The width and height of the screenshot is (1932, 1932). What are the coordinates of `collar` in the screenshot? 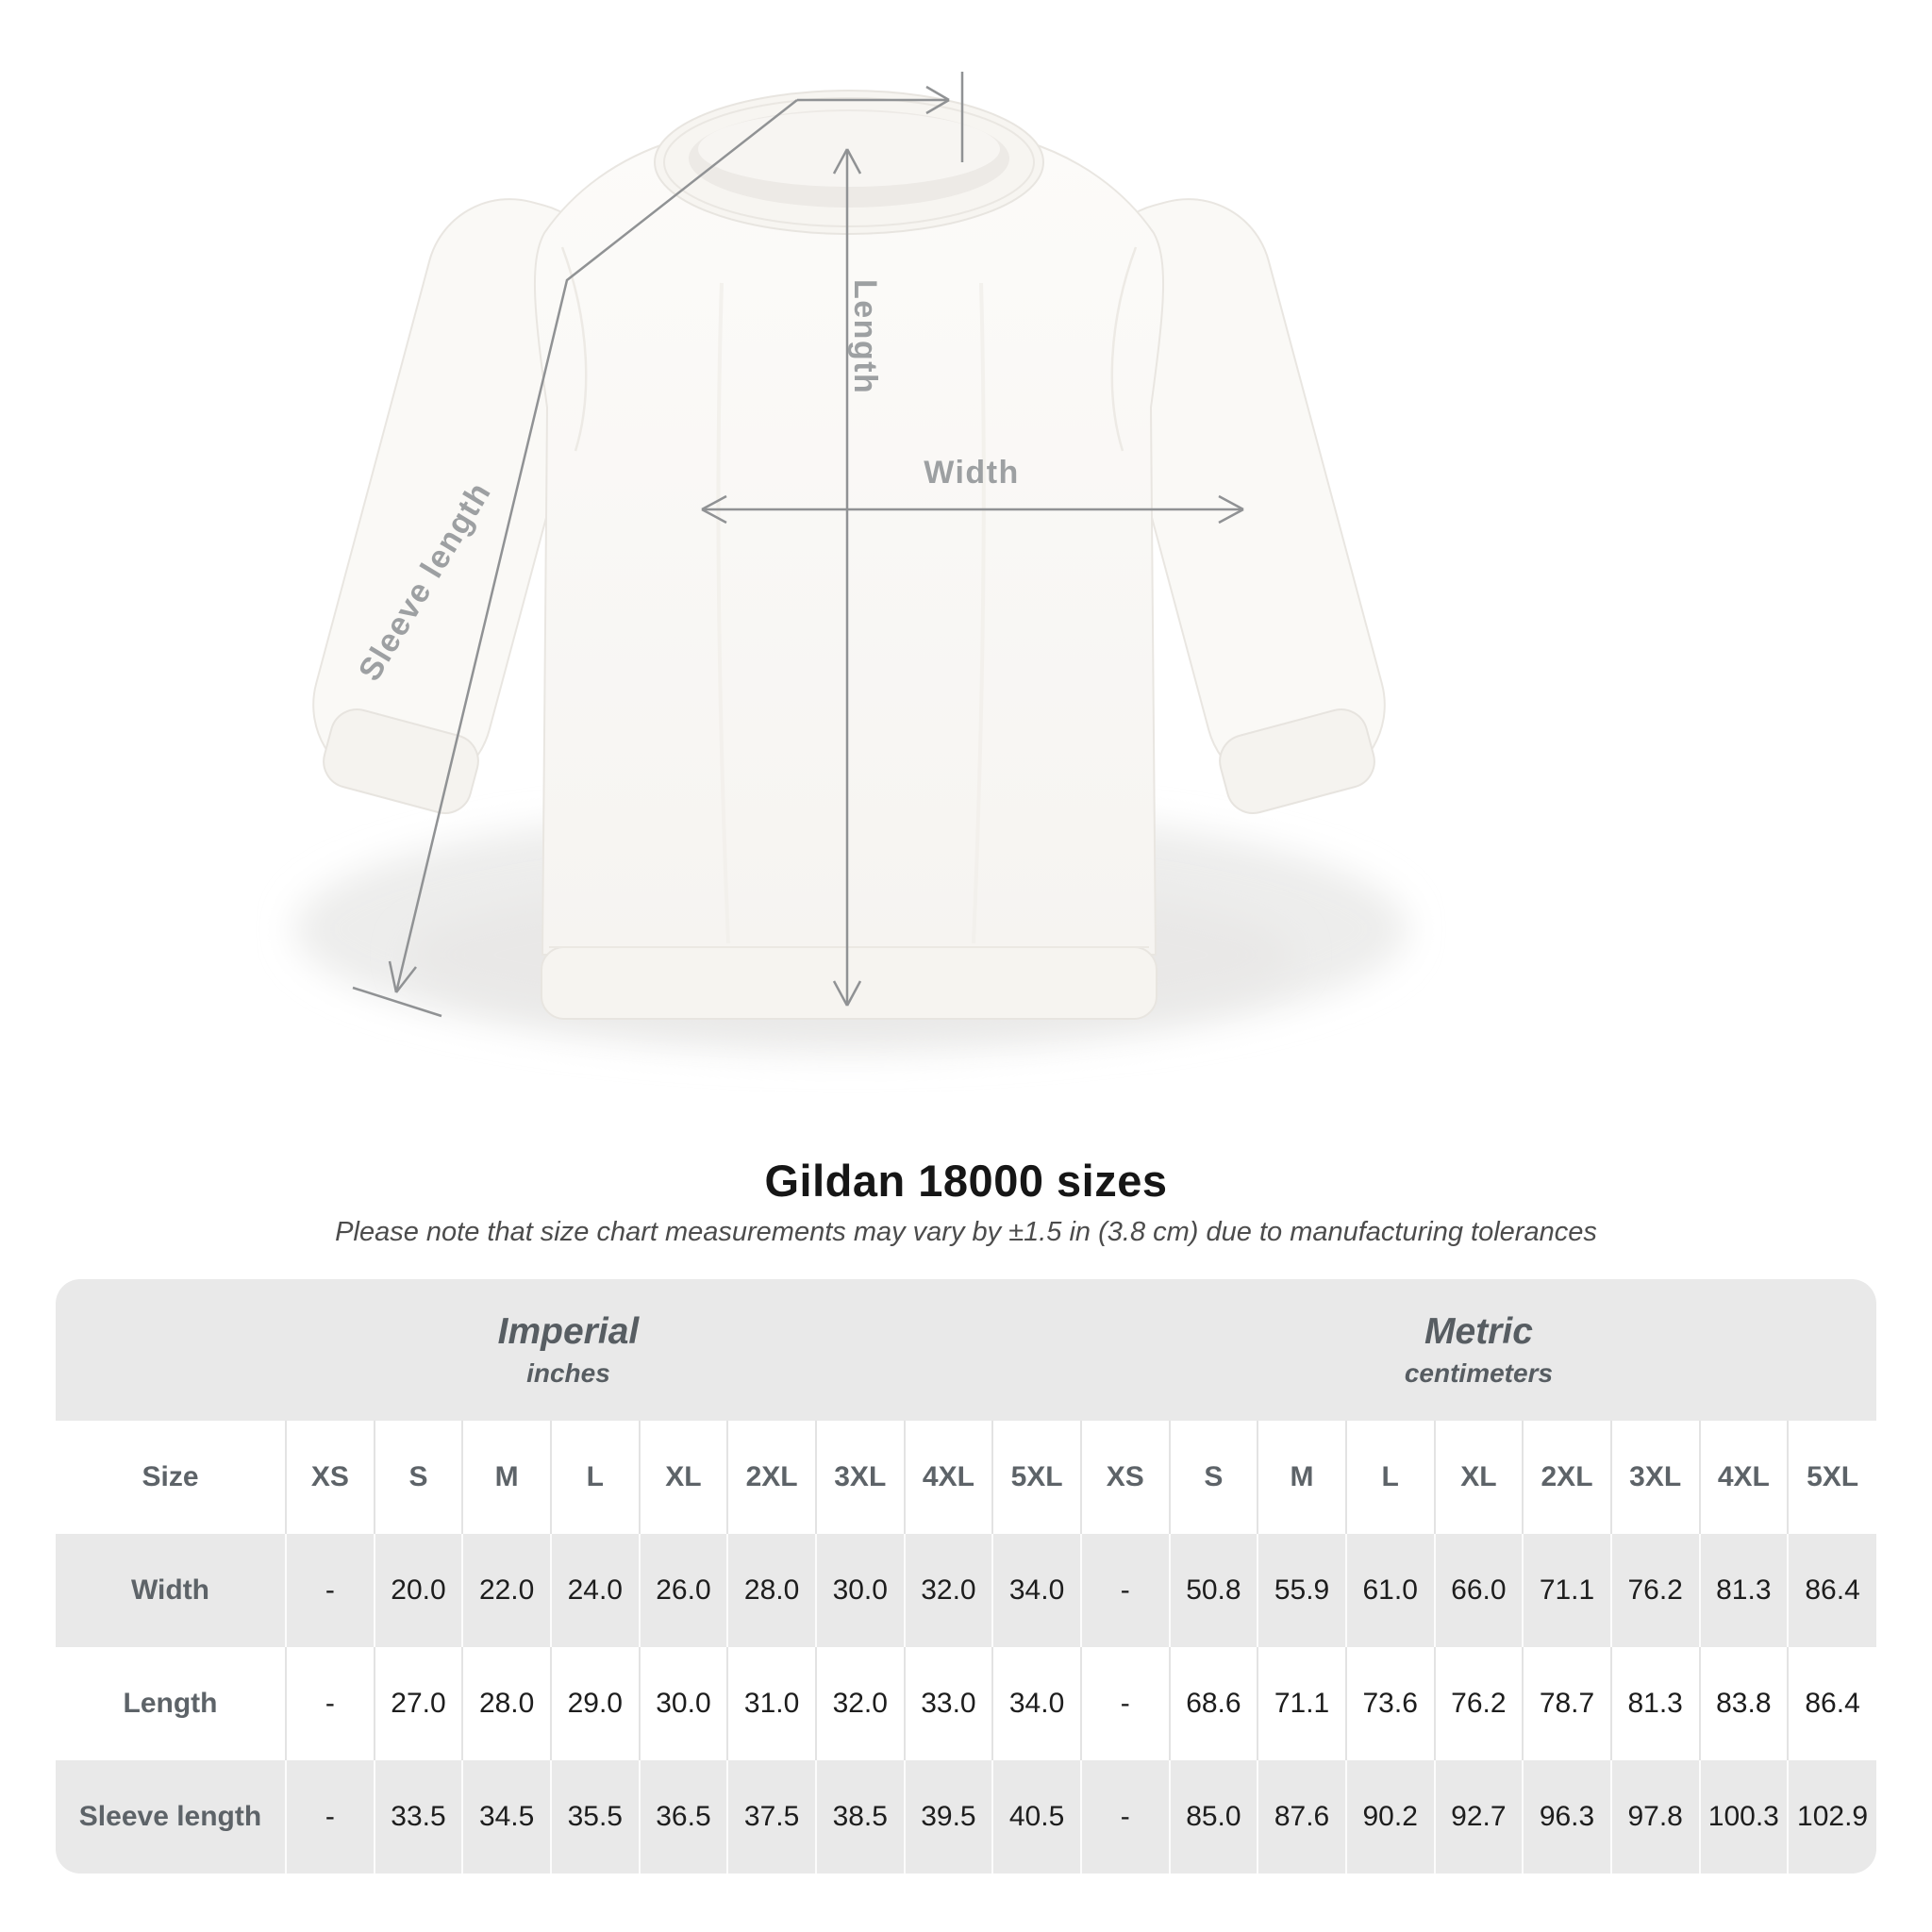 It's located at (849, 163).